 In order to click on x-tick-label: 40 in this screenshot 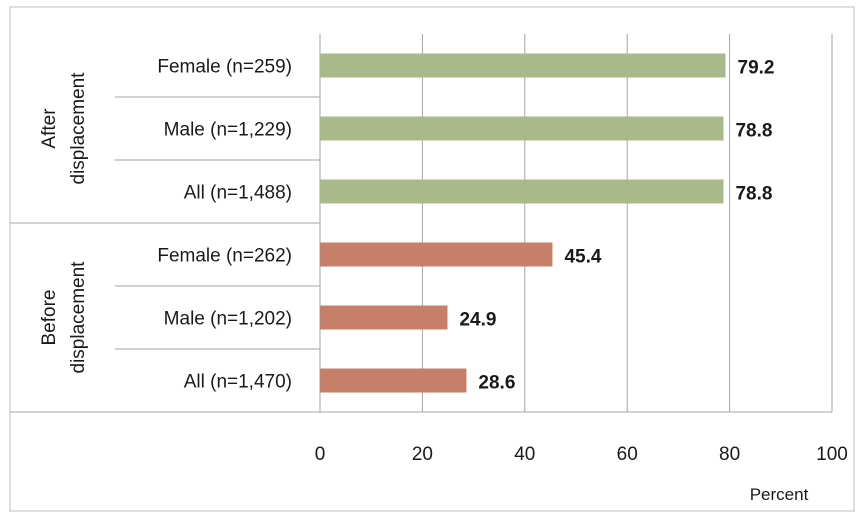, I will do `click(524, 454)`.